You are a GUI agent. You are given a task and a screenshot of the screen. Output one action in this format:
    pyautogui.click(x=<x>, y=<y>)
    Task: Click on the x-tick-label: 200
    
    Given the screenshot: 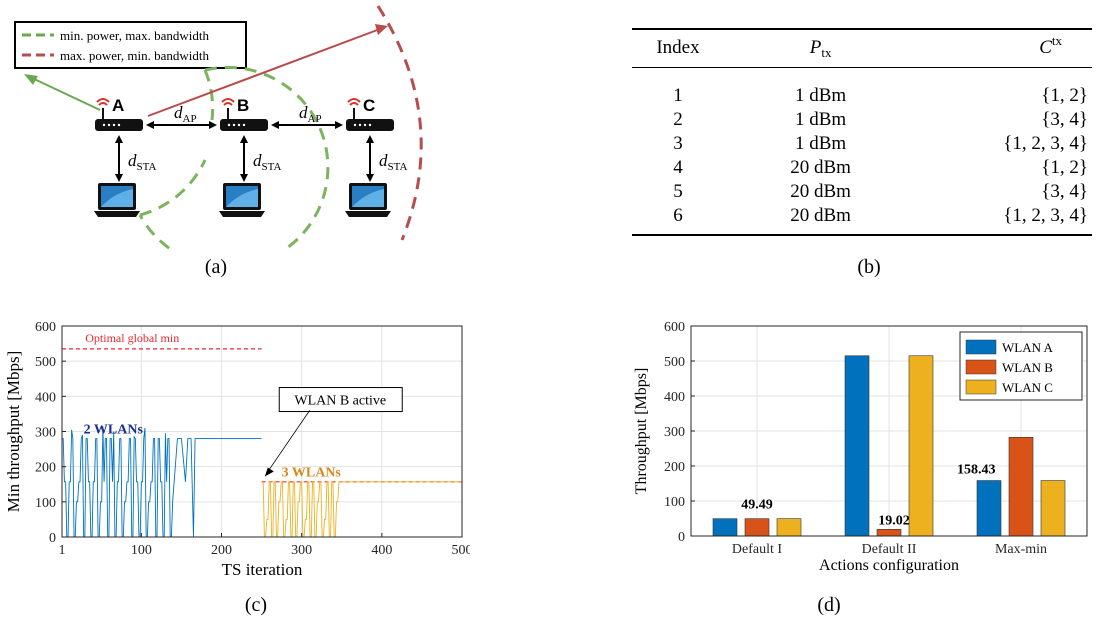 What is the action you would take?
    pyautogui.click(x=221, y=550)
    